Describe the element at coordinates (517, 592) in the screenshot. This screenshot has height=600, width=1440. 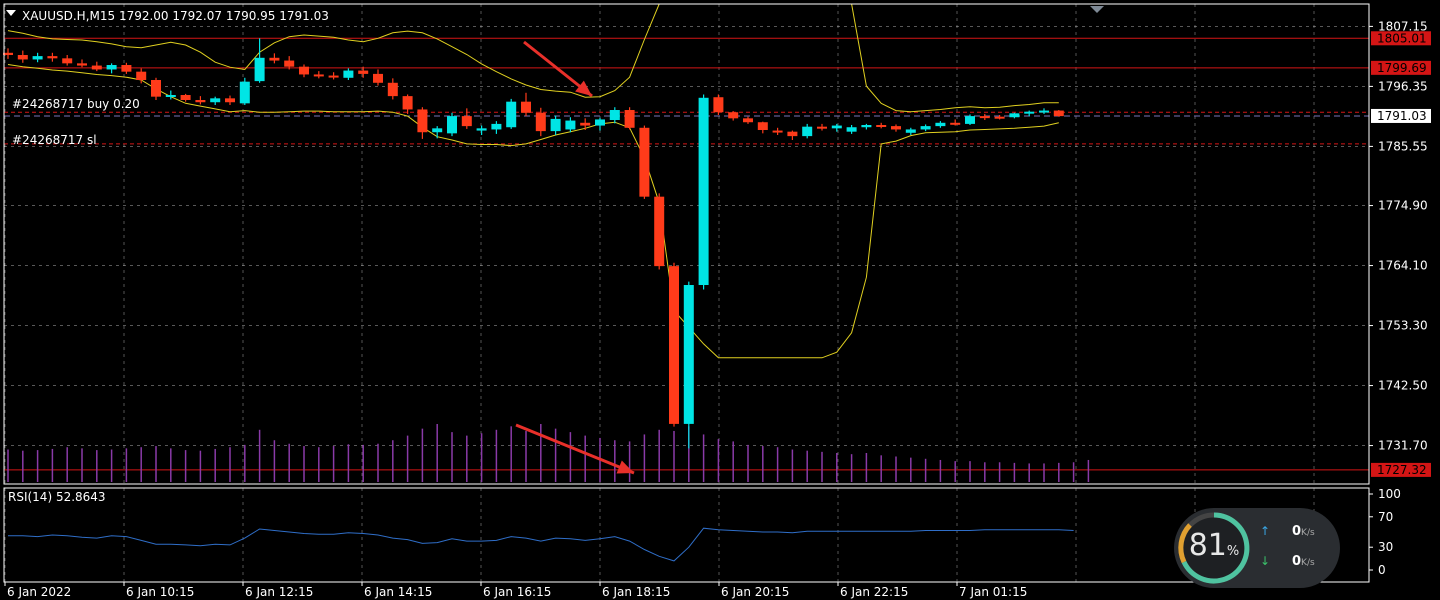
I see `time-tick-4: 6 Jan 16:15` at that location.